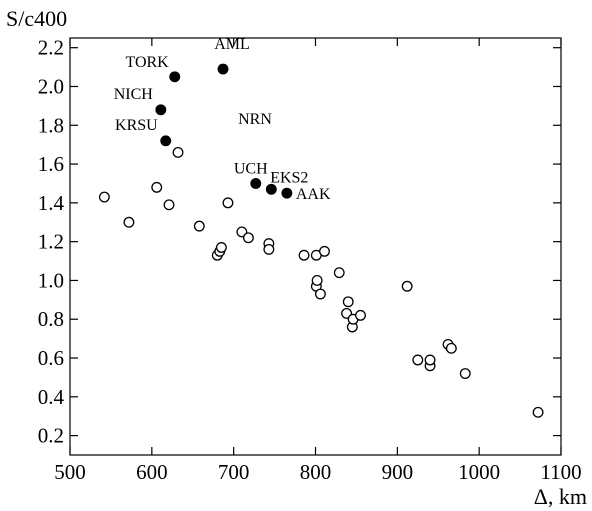  I want to click on station-label: KRSU, so click(136, 125).